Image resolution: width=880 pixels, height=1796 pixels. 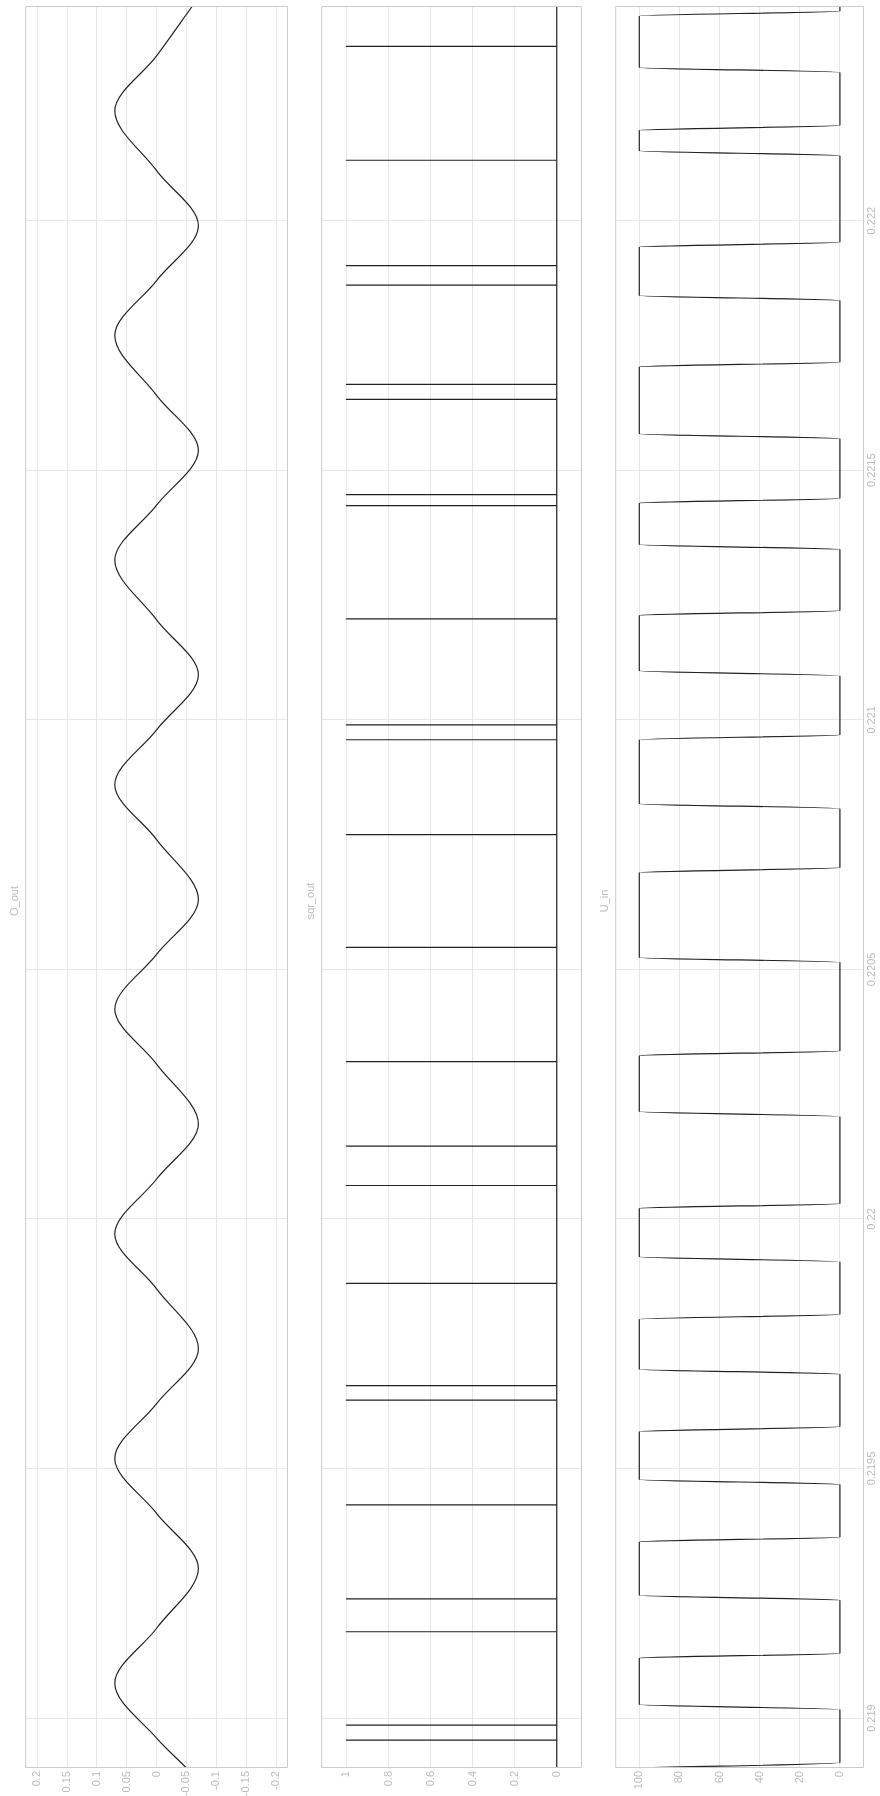 I want to click on x-tick-label: 0.15, so click(x=66, y=1782).